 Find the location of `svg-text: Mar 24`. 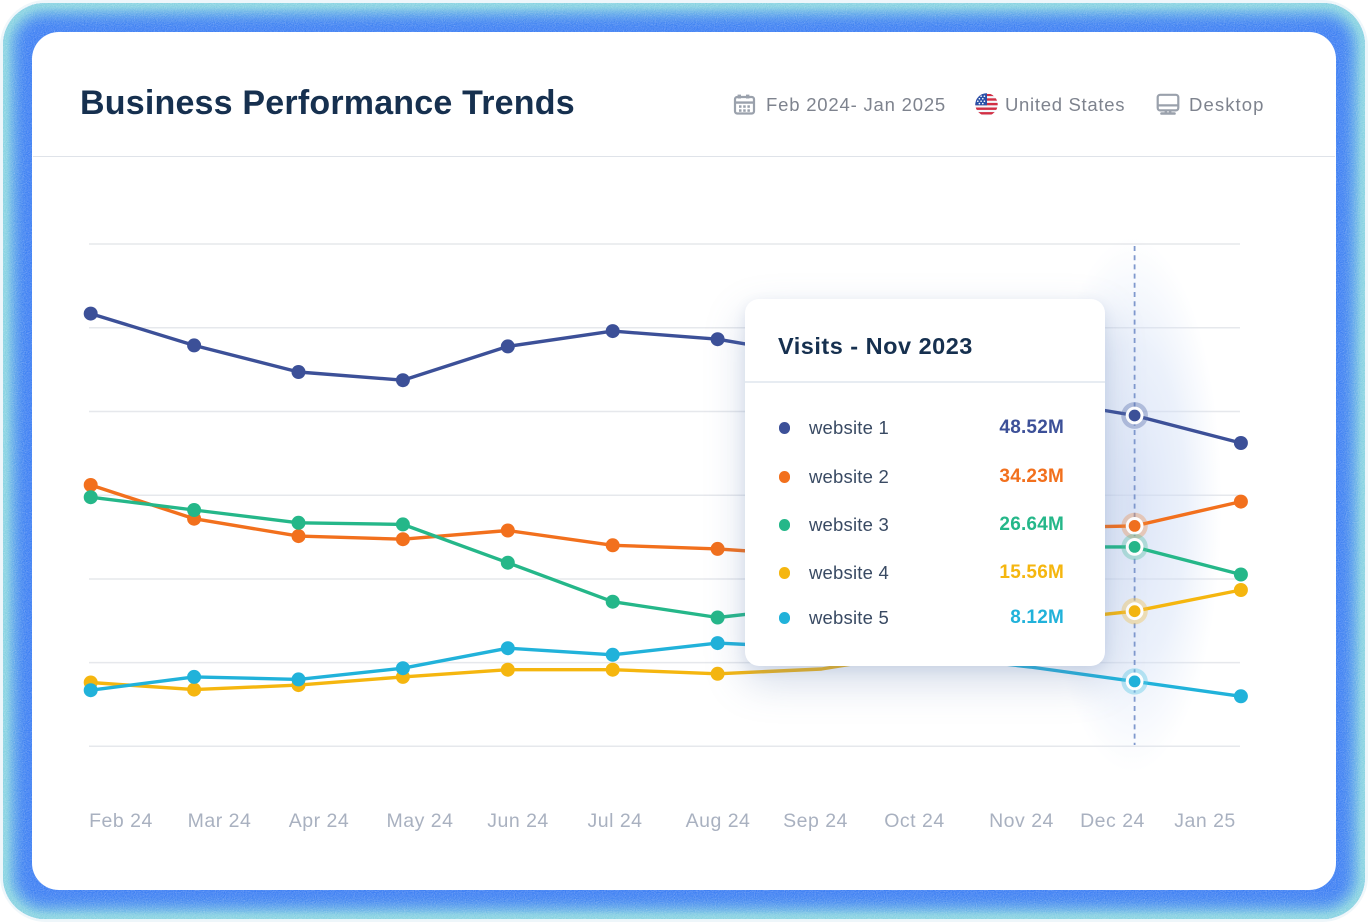

svg-text: Mar 24 is located at coordinates (220, 821).